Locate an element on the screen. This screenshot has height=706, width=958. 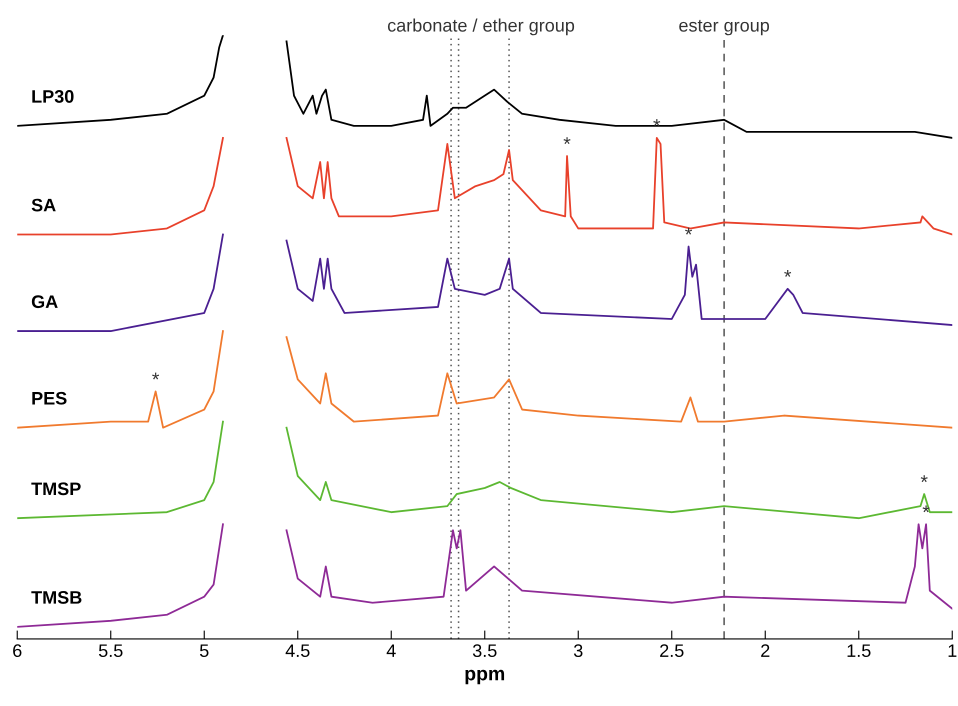
x-tick-label: 4 is located at coordinates (391, 650).